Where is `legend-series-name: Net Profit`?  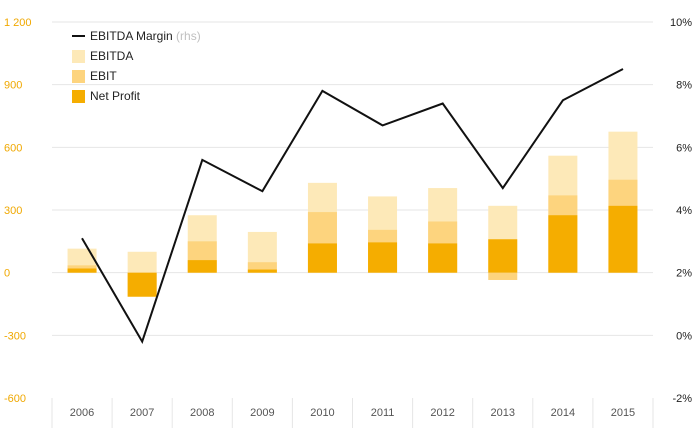 legend-series-name: Net Profit is located at coordinates (115, 96).